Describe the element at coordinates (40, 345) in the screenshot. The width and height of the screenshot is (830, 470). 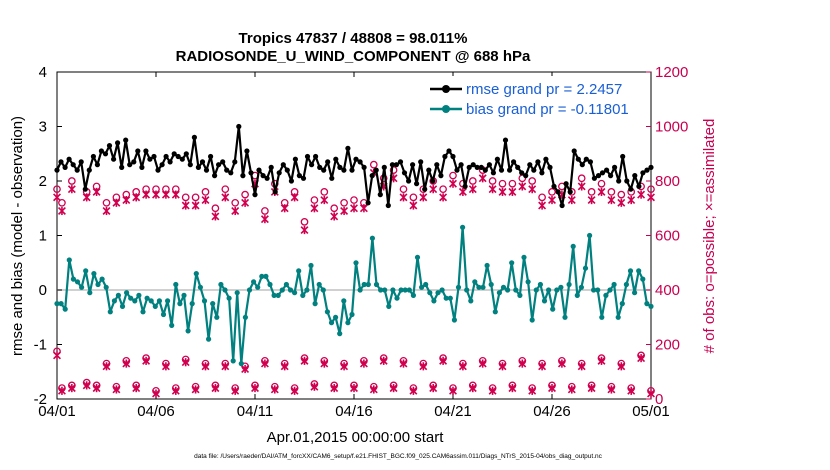
I see `y-tick-label: -1` at that location.